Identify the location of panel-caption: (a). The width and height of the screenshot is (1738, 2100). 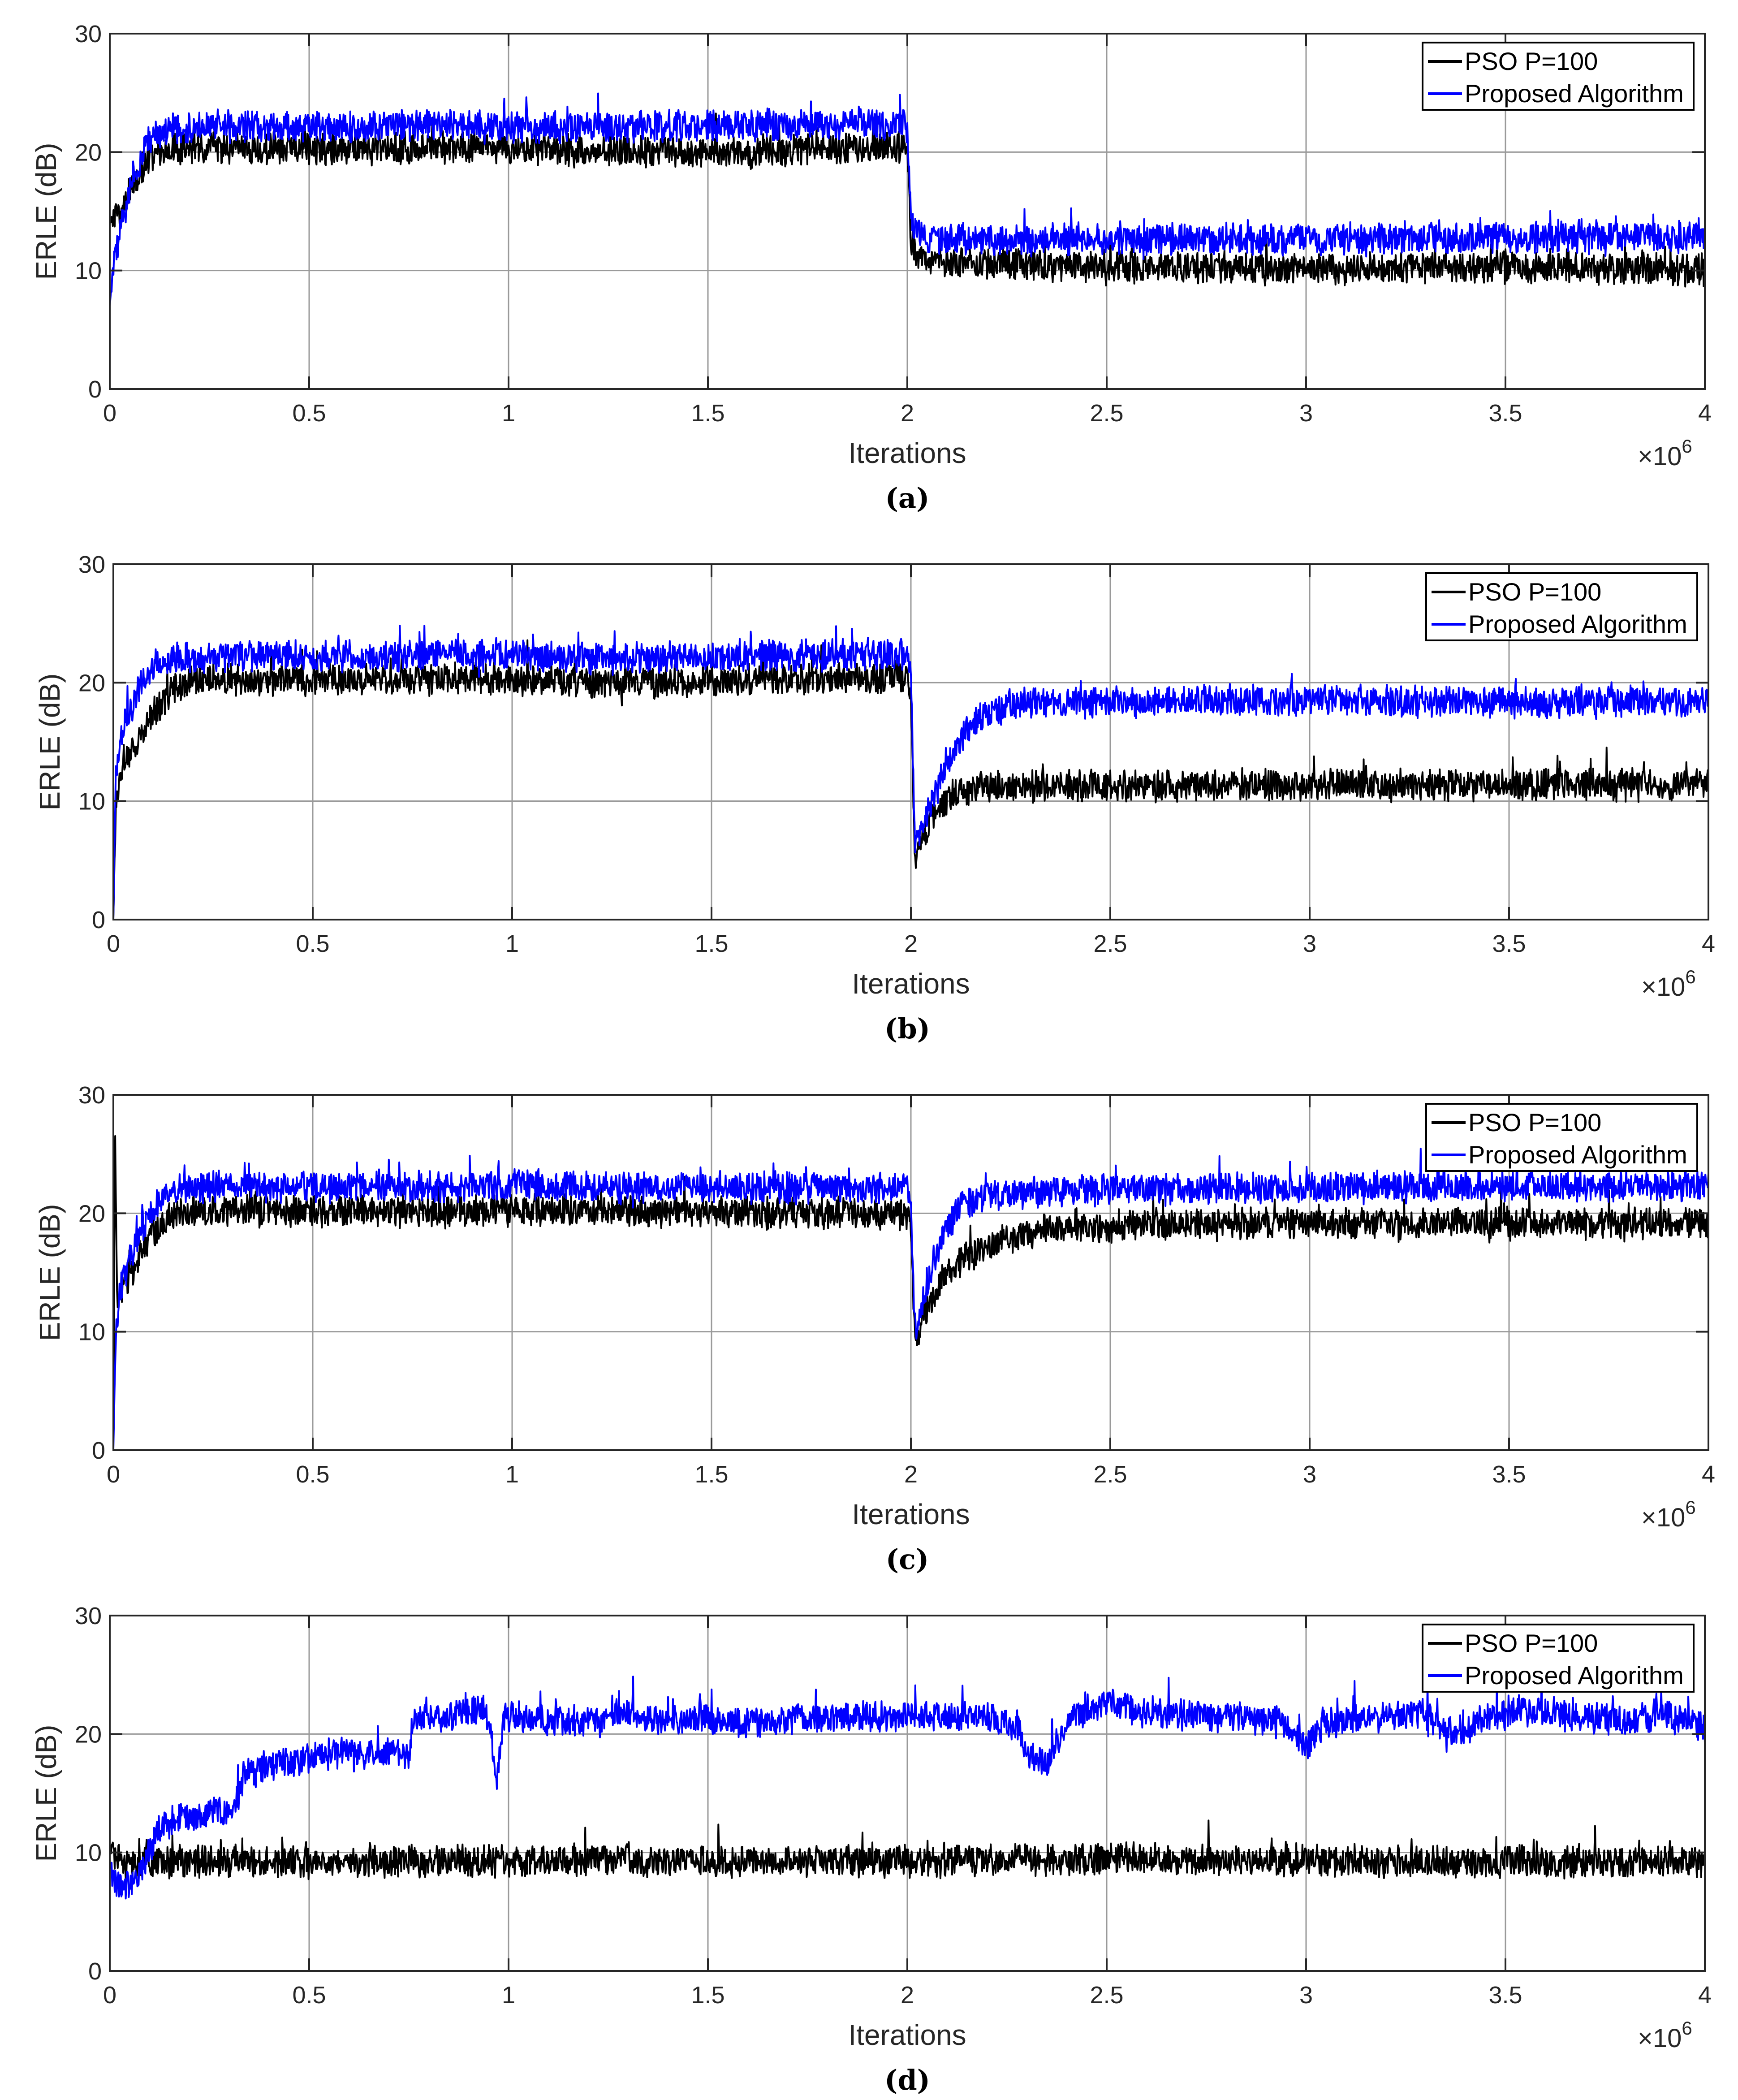
(907, 498).